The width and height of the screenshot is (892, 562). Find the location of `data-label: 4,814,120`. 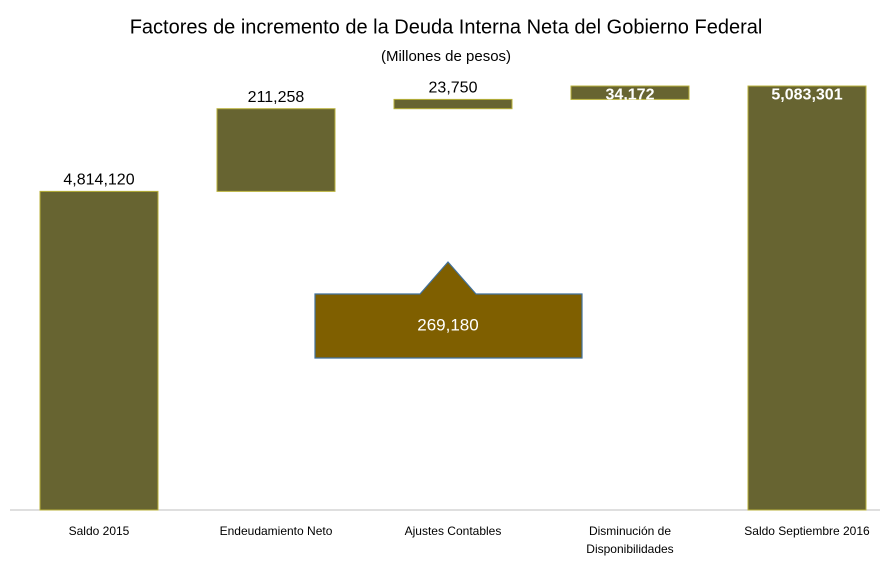

data-label: 4,814,120 is located at coordinates (98, 180).